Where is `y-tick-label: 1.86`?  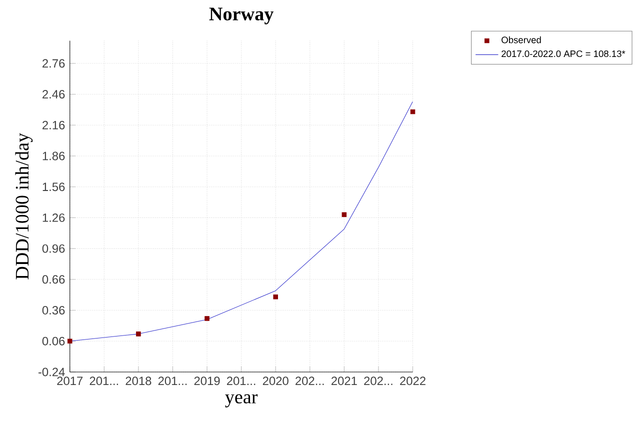 y-tick-label: 1.86 is located at coordinates (53, 156).